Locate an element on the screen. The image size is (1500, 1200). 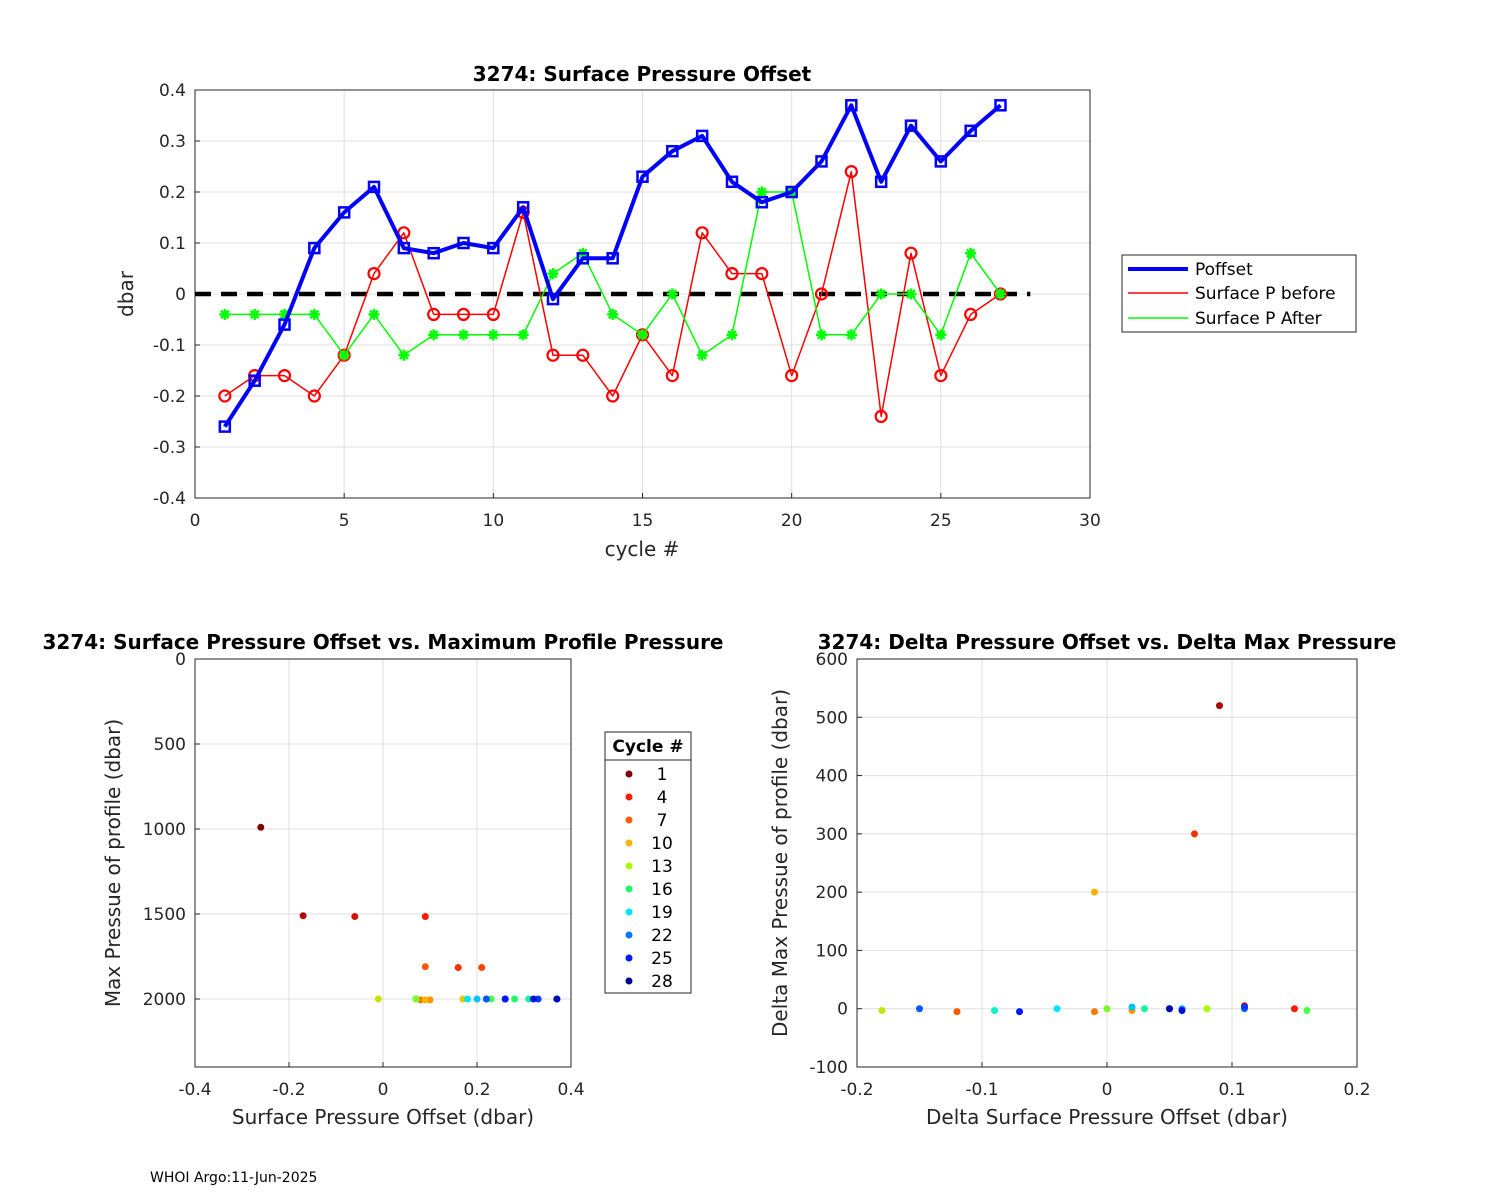
br-ticks: -0.2 -0.1 0 0.1 0.2 600 500 400 300 200 100 0 -100 is located at coordinates (1089, 875).